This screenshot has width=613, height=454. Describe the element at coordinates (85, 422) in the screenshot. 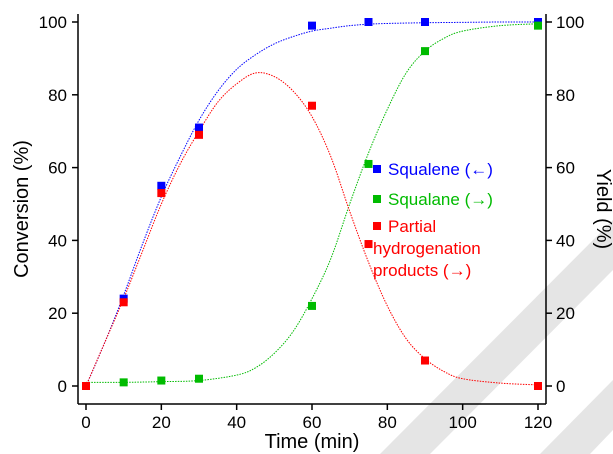

I see `x-tick-label: 0` at that location.